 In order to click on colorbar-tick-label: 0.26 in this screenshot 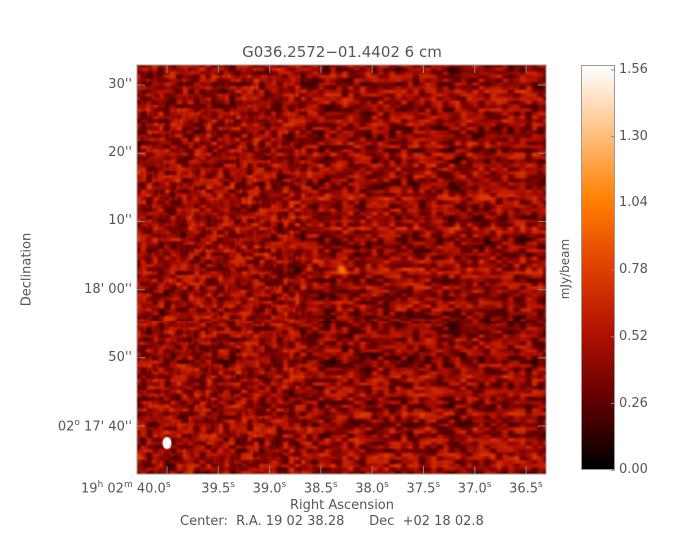, I will do `click(633, 403)`.